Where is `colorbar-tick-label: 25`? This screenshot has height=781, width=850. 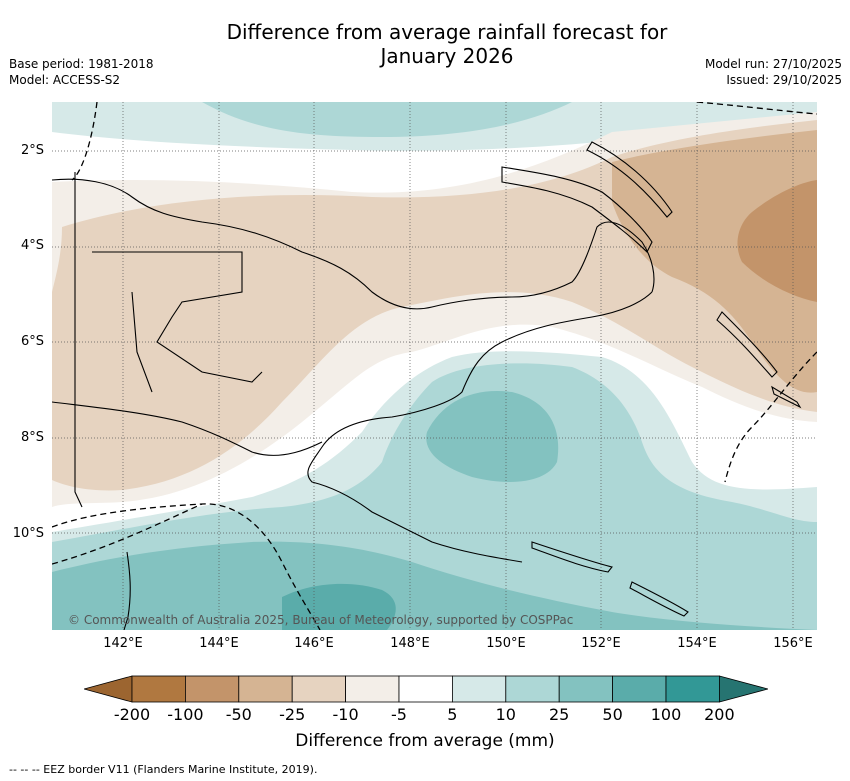 colorbar-tick-label: 25 is located at coordinates (559, 714).